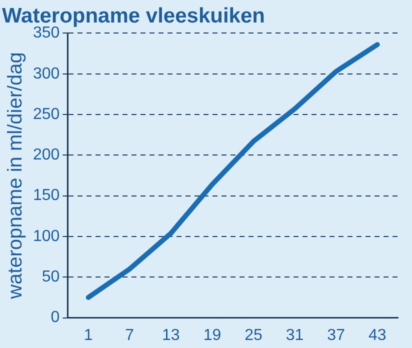 The image size is (412, 348). What do you see at coordinates (295, 335) in the screenshot?
I see `x-tick-label: 31` at bounding box center [295, 335].